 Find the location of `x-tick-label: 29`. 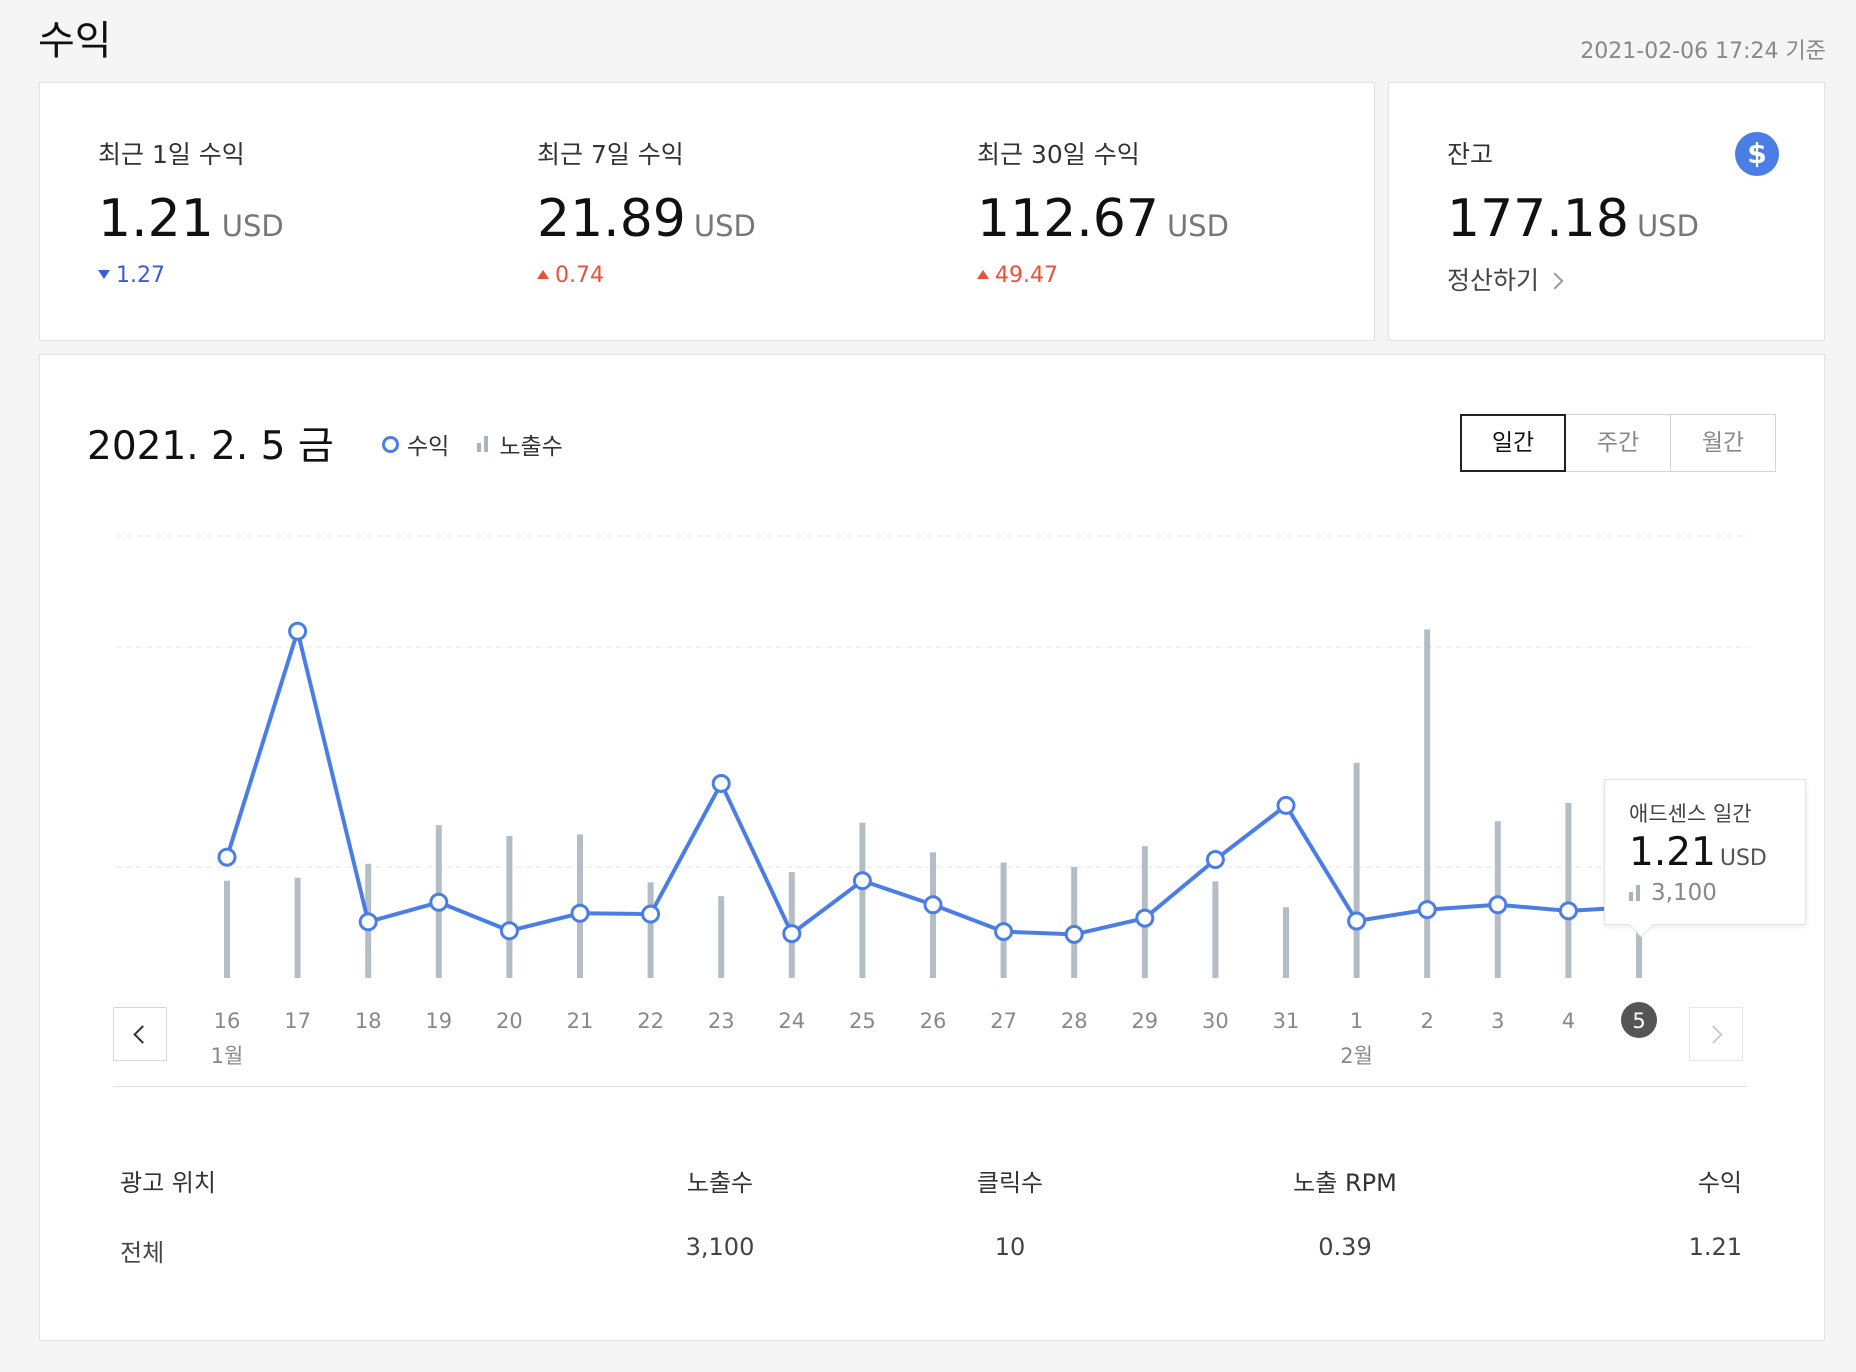

x-tick-label: 29 is located at coordinates (1144, 1021).